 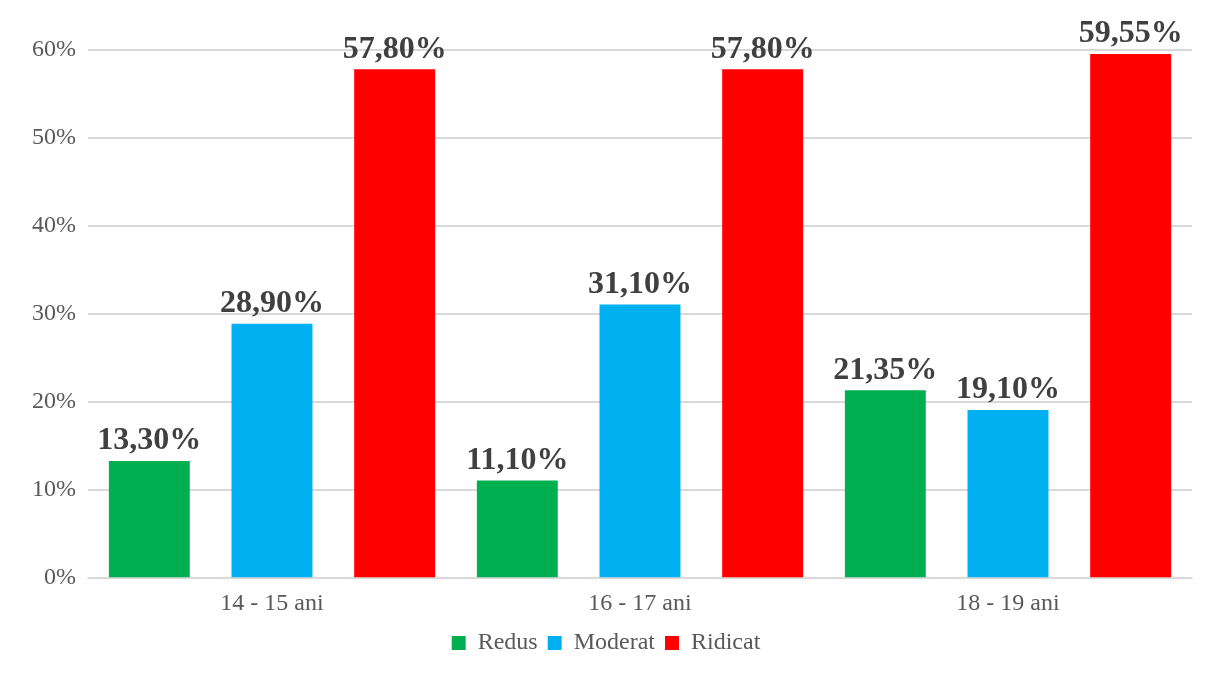 What do you see at coordinates (53, 48) in the screenshot?
I see `y-tick-label: 60%` at bounding box center [53, 48].